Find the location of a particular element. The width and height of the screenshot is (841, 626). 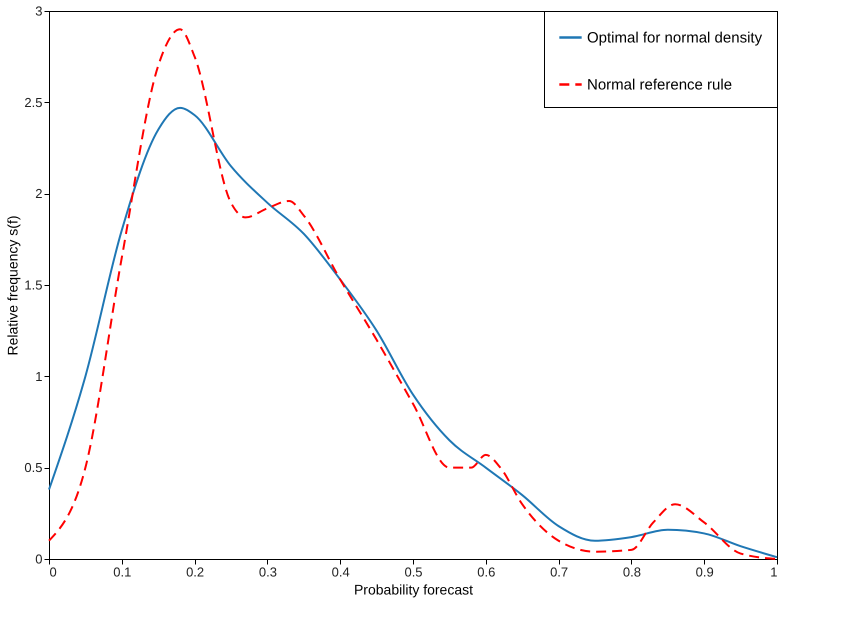

x-tick-label: 0.8 is located at coordinates (631, 572).